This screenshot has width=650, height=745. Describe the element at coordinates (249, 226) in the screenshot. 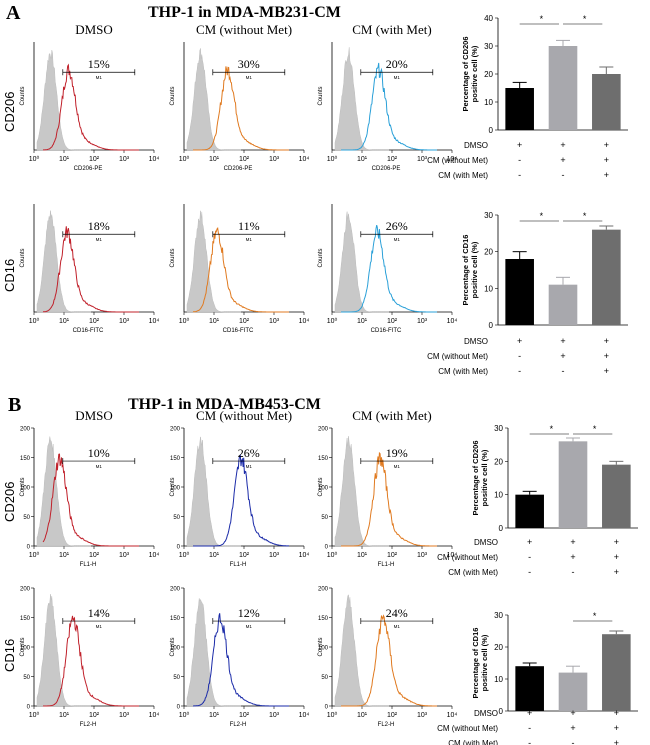

I see `positive-percentage: 11%` at that location.